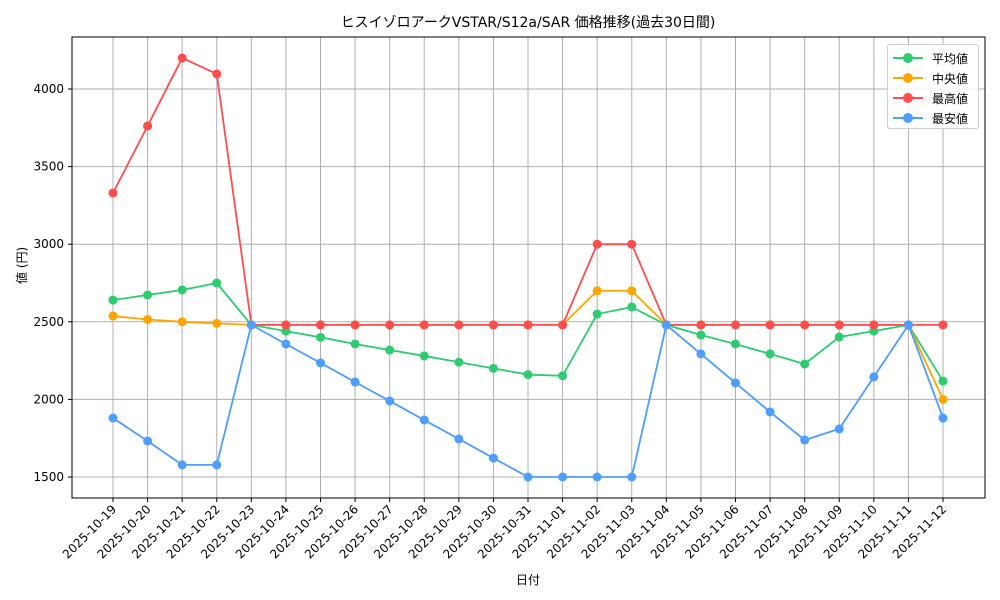 This screenshot has width=1000, height=600. What do you see at coordinates (950, 59) in the screenshot?
I see `legend-label: 平均値` at bounding box center [950, 59].